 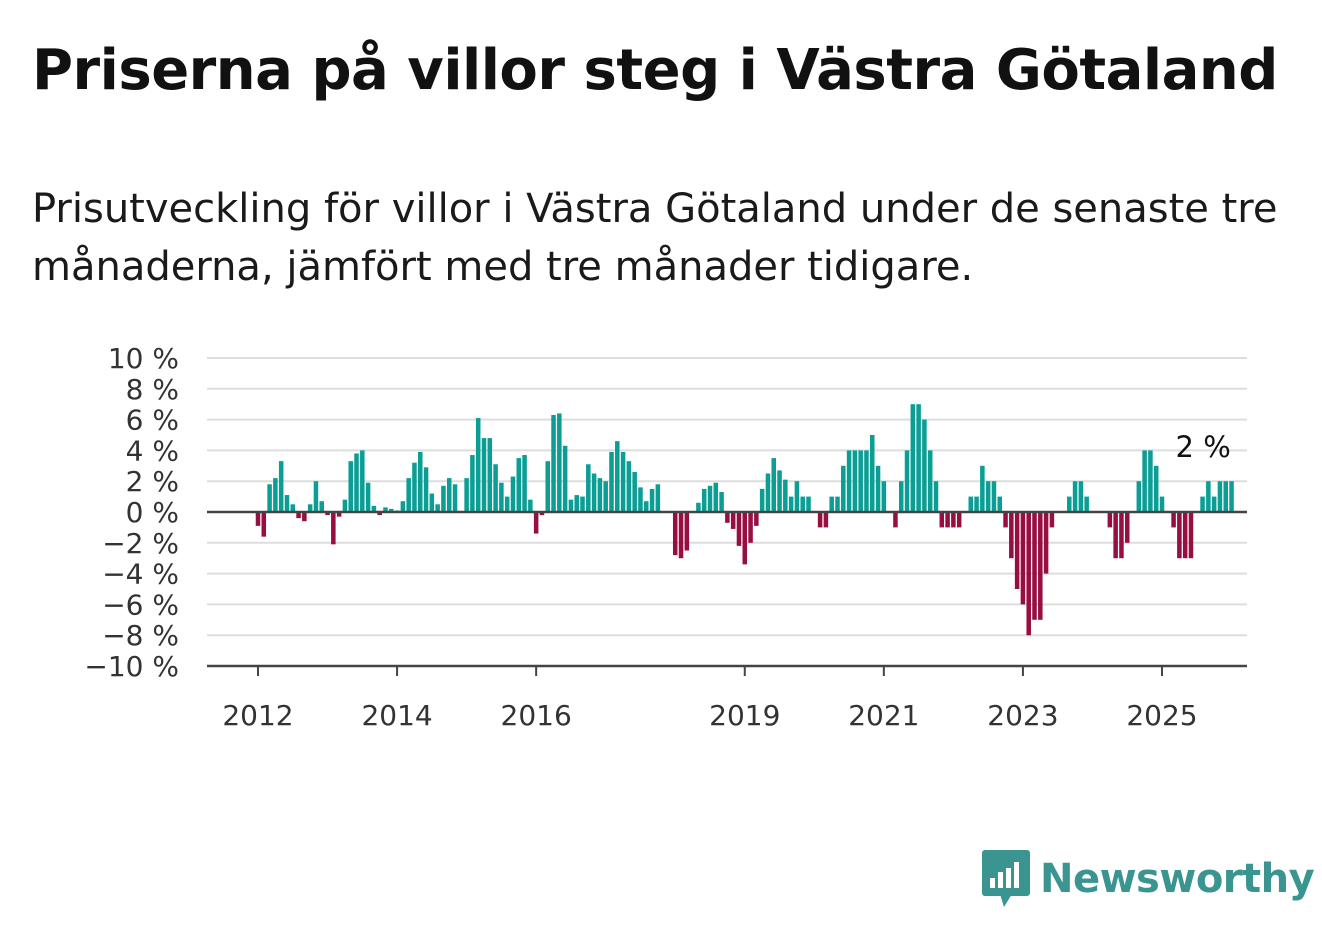 I want to click on y-tick-label: −8 %, so click(x=140, y=635).